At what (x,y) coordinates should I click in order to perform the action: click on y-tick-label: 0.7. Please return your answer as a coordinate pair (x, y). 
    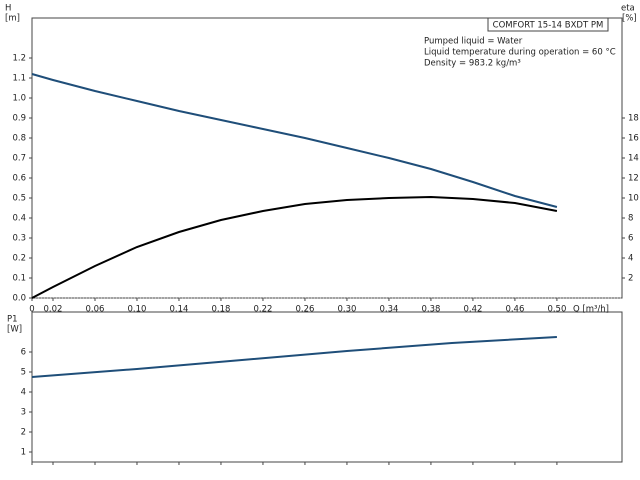
    Looking at the image, I should click on (19, 159).